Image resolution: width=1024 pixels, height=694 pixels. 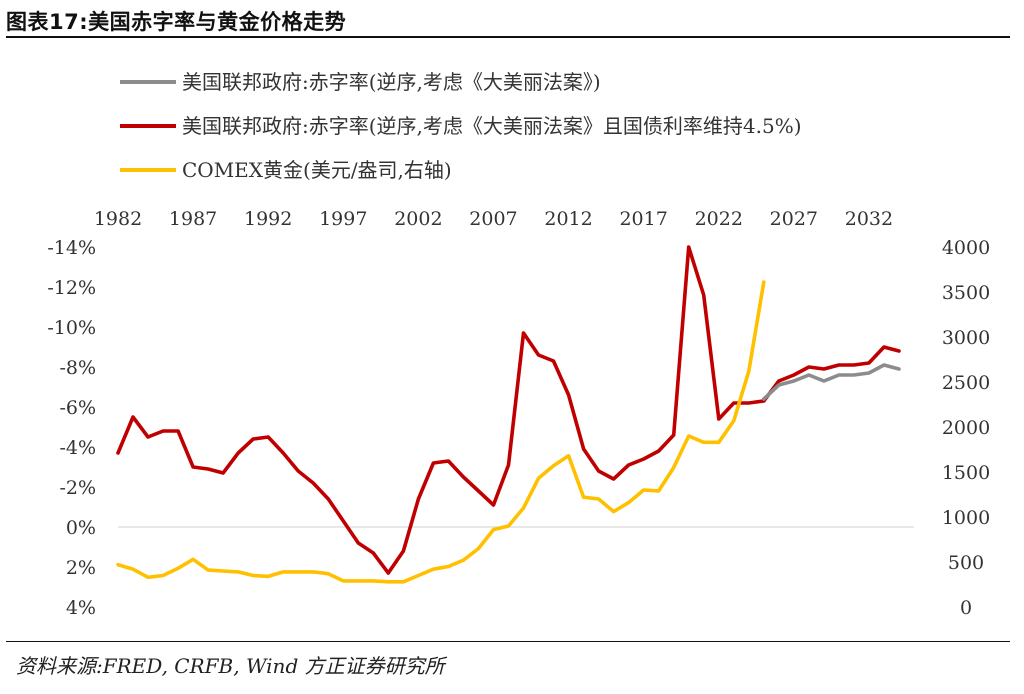 I want to click on x-tick-label: 1992, so click(x=268, y=219).